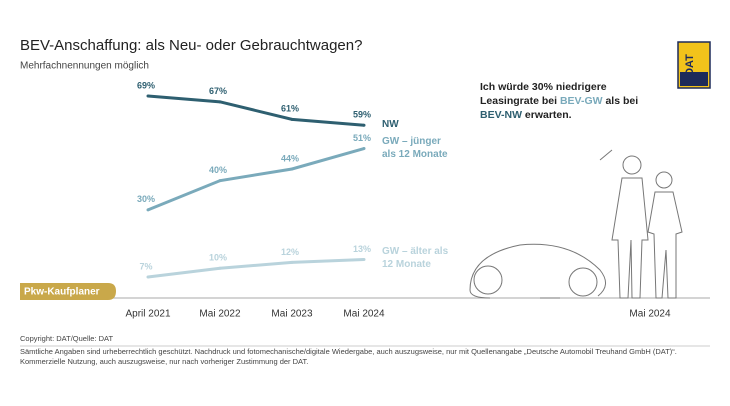 The height and width of the screenshot is (406, 730). What do you see at coordinates (581, 101) in the screenshot?
I see `callout-text: BEV-GW` at bounding box center [581, 101].